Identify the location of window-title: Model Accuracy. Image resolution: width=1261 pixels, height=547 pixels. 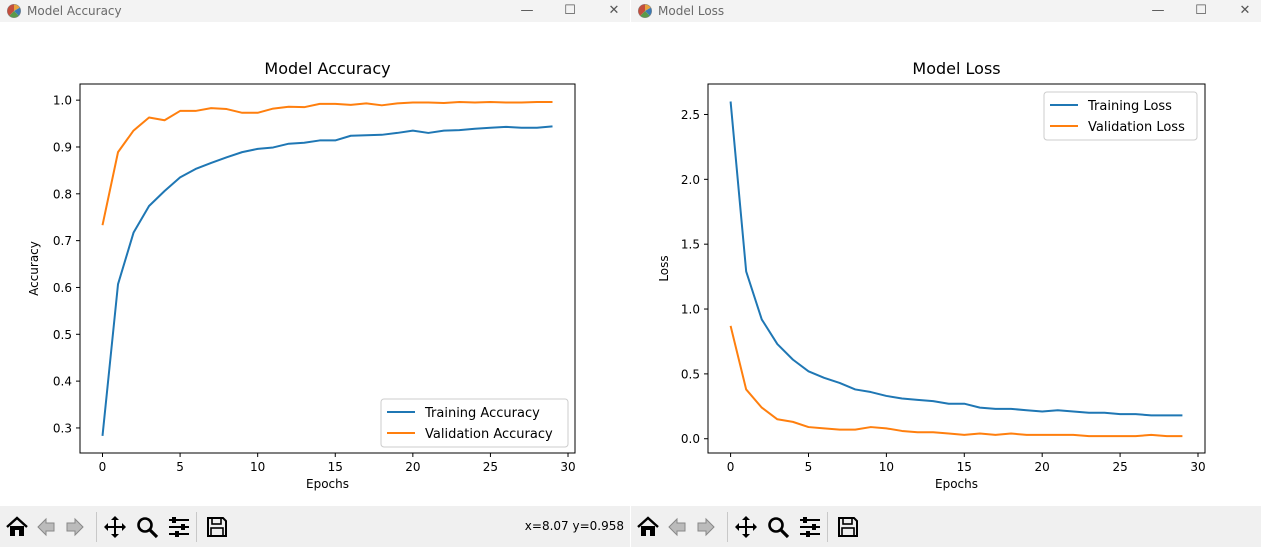
(74, 11).